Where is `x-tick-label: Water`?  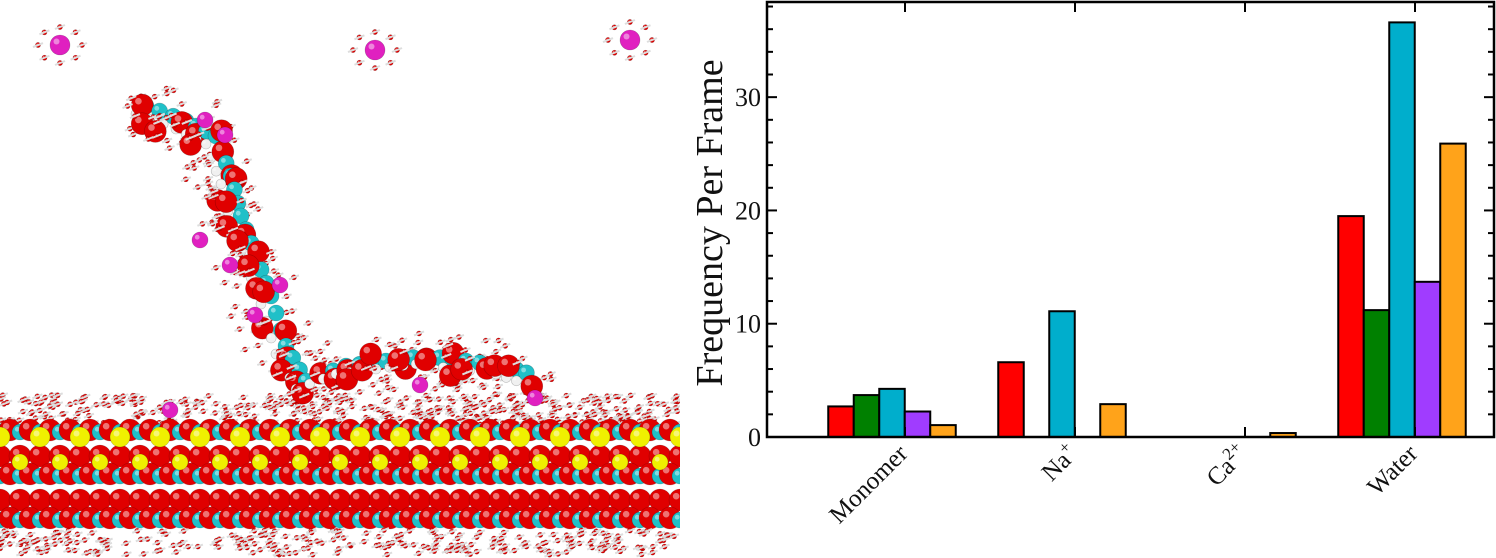 x-tick-label: Water is located at coordinates (1392, 470).